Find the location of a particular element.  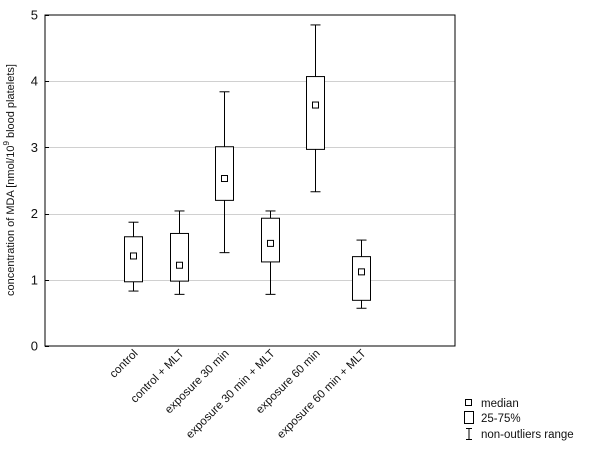

legend-median-symbol is located at coordinates (468, 402).